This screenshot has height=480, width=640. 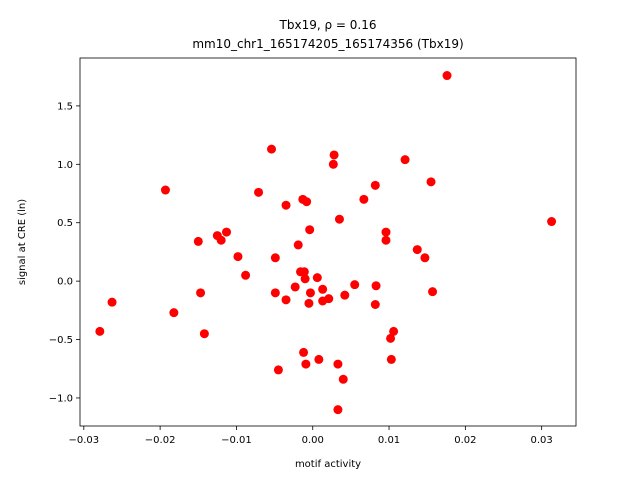 What do you see at coordinates (64, 252) in the screenshot?
I see `y-axis-ticks: −1.0 −0.5 0.0 0.5 1.0 1.5` at bounding box center [64, 252].